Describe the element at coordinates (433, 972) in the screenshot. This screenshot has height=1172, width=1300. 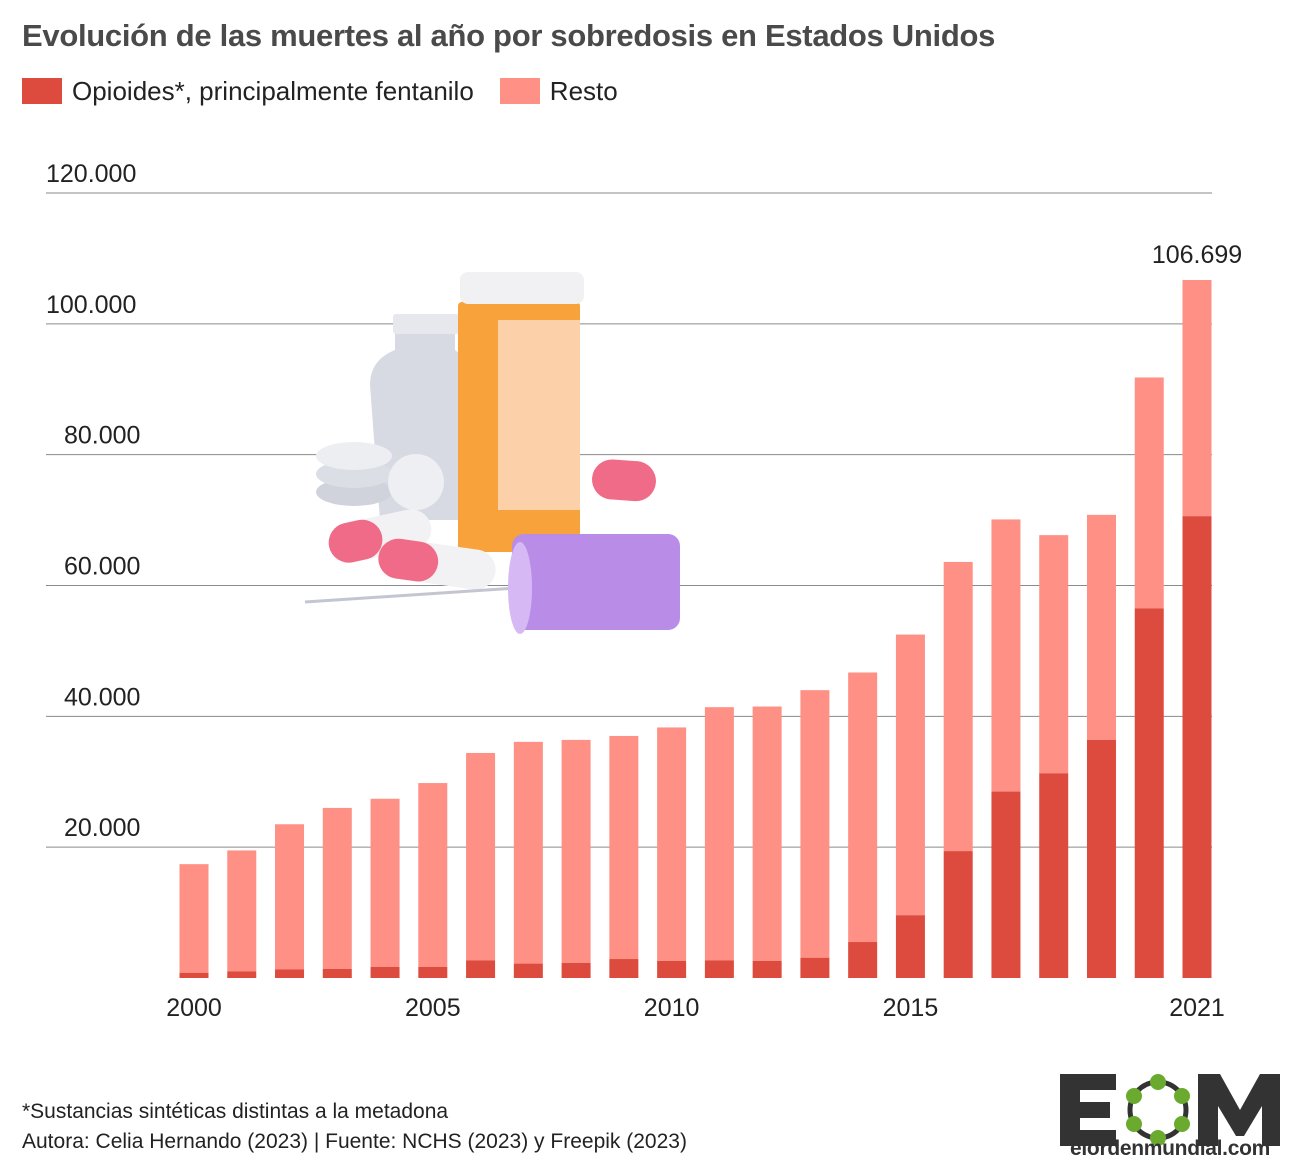
I see `bar-opioides-2005` at that location.